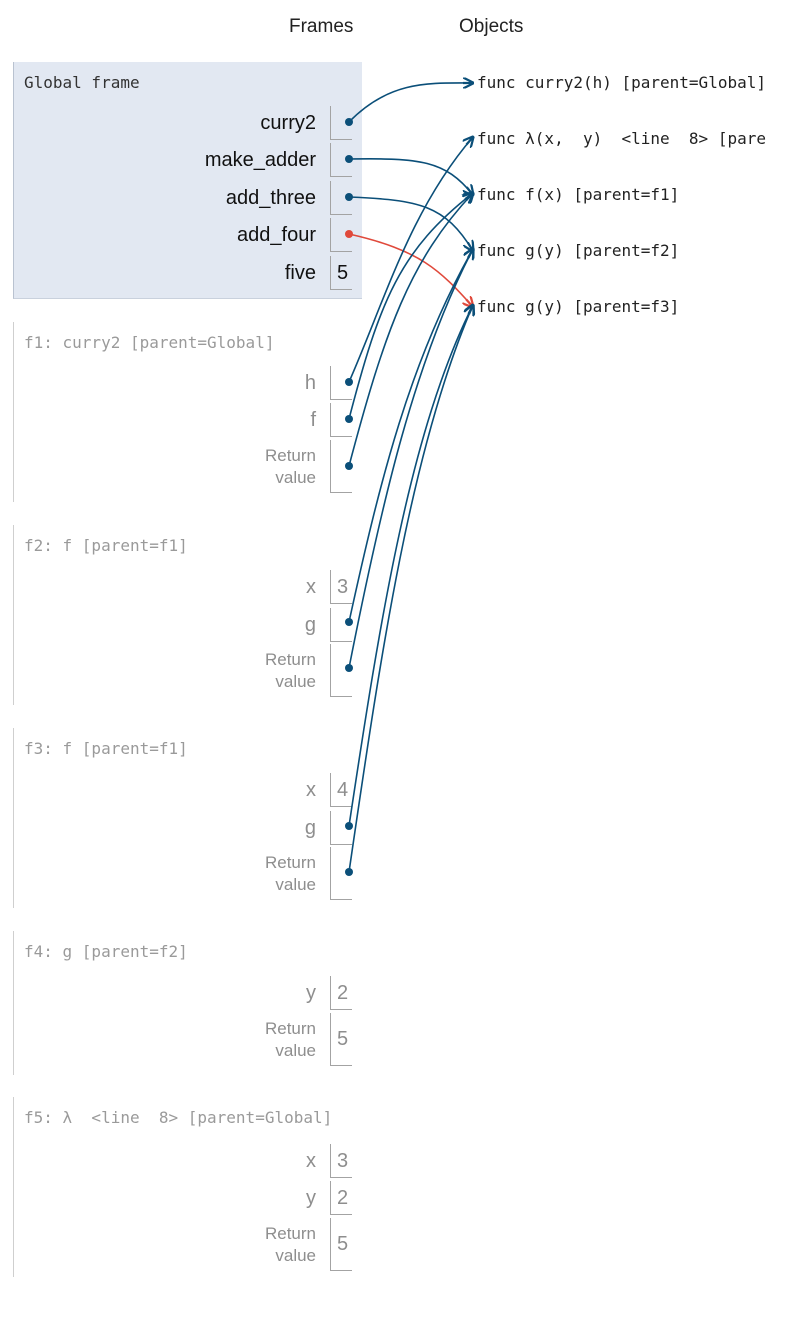  I want to click on arrow-f2-g, so click(410, 436).